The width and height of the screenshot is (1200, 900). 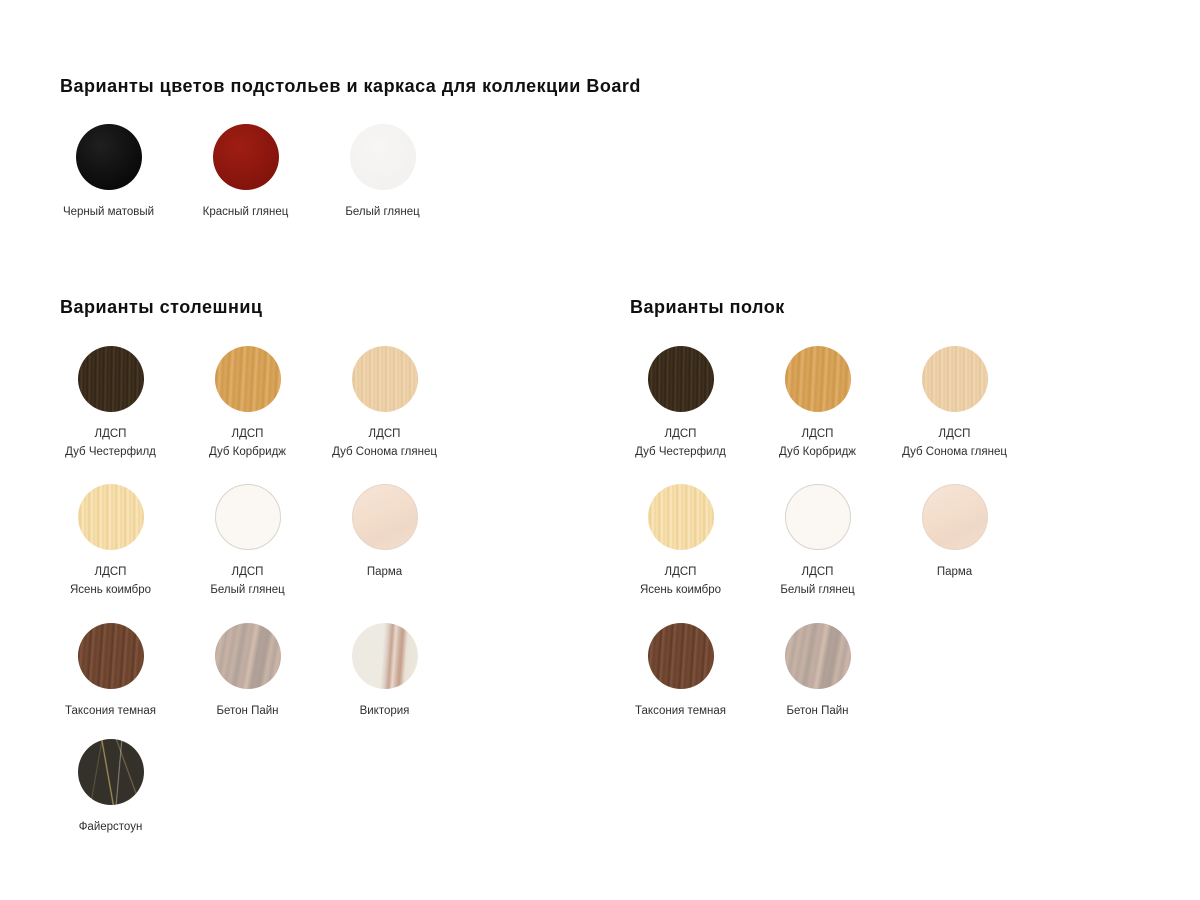 I want to click on swatch-black-matte: Черный матовый, so click(x=108, y=172).